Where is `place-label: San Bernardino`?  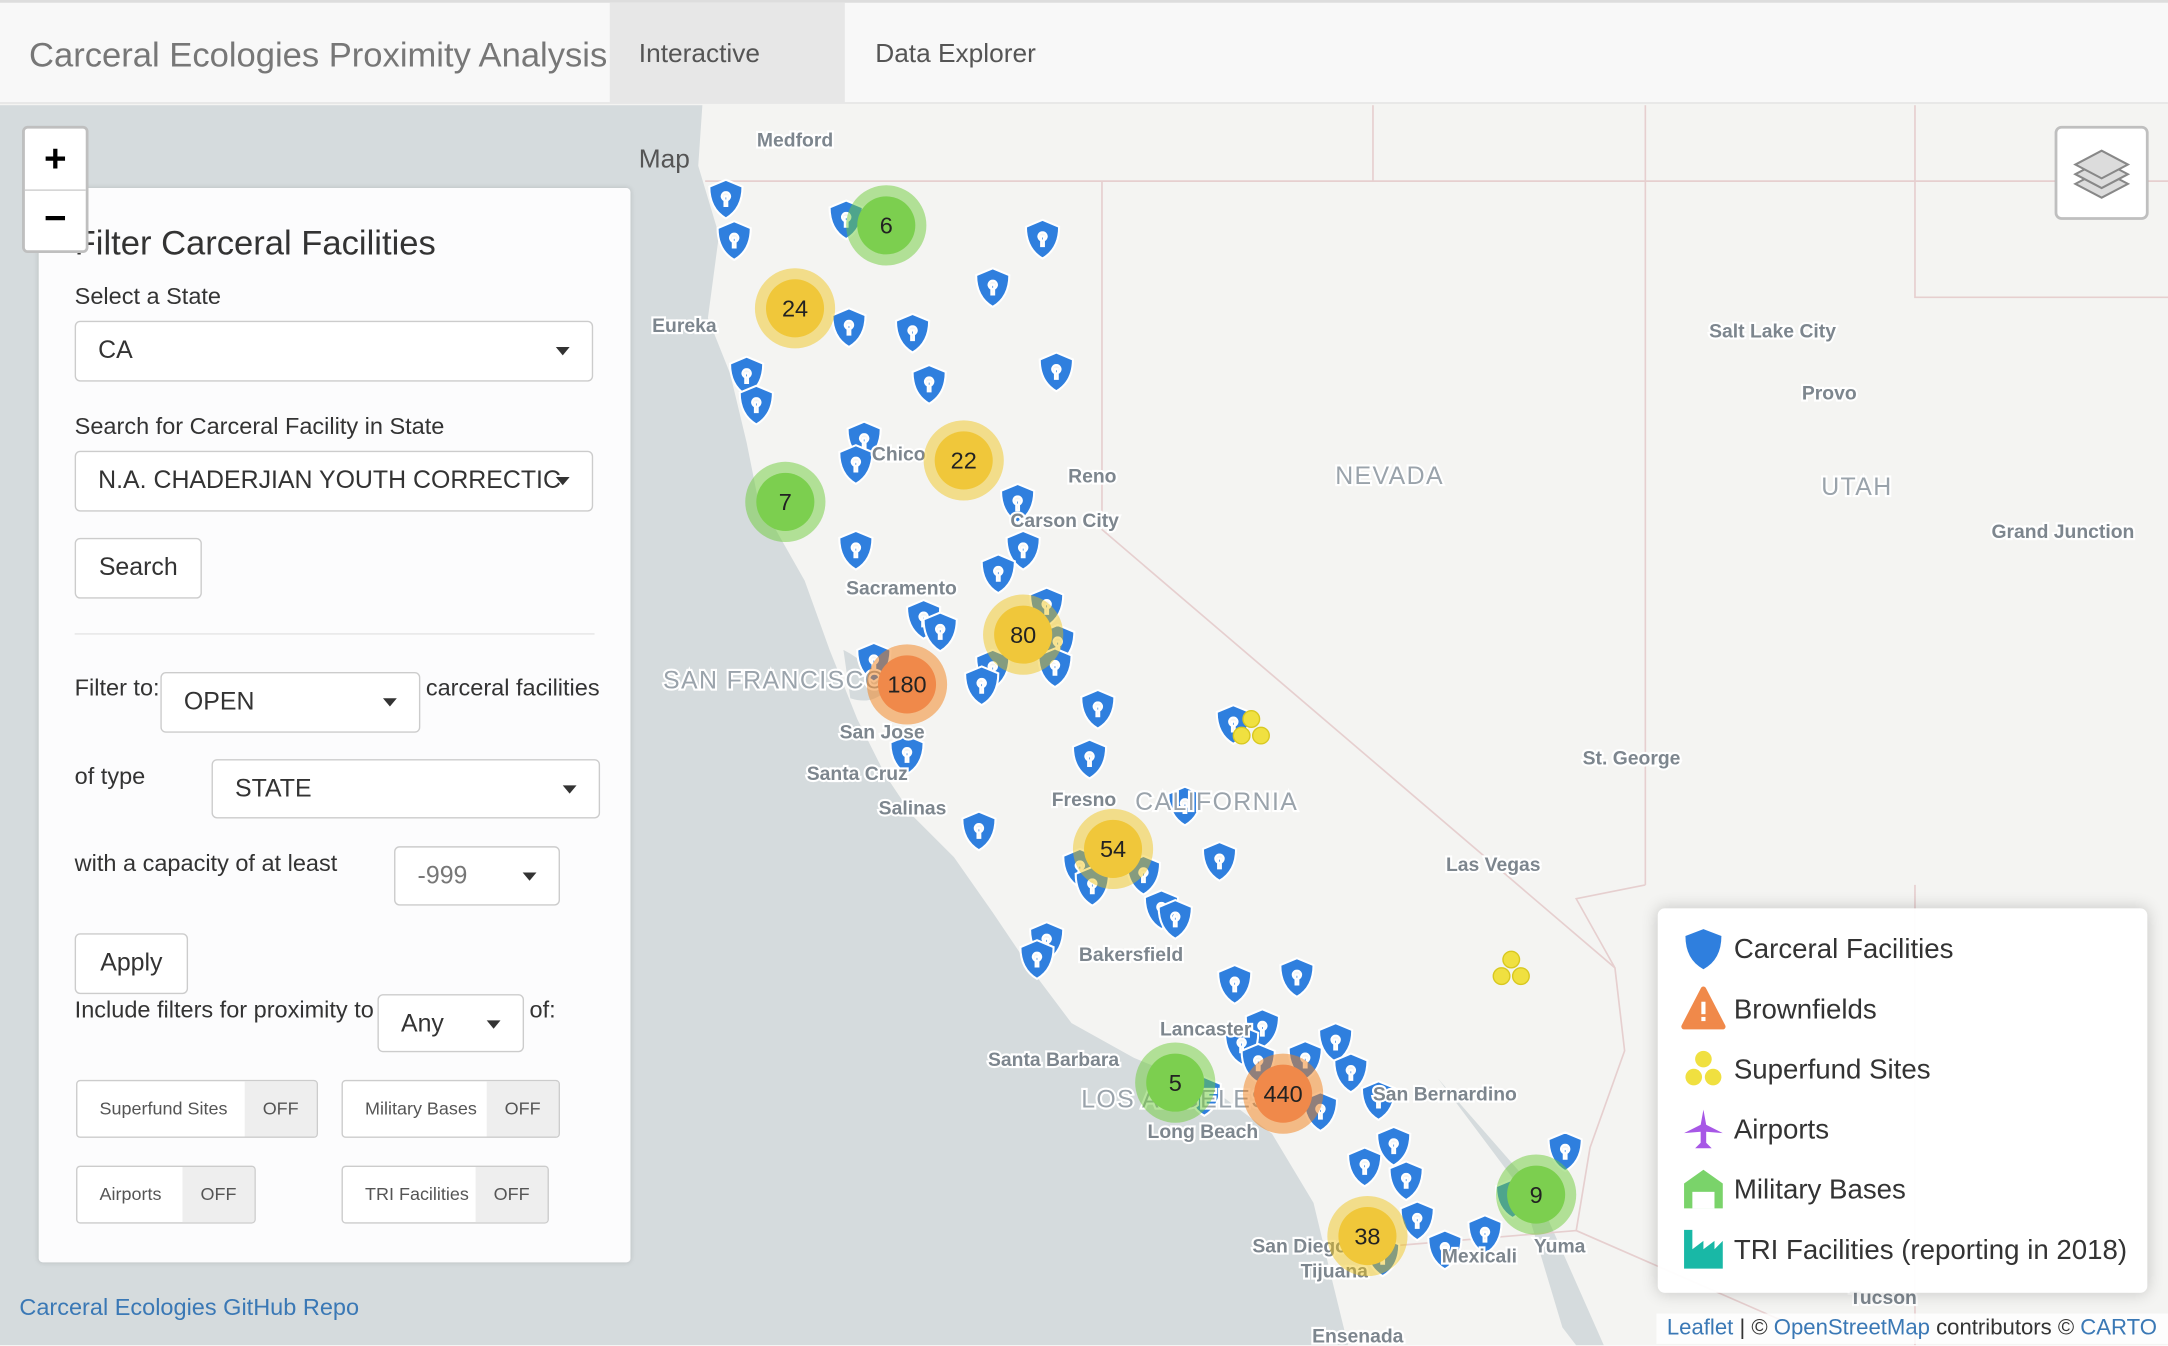
place-label: San Bernardino is located at coordinates (1445, 1095).